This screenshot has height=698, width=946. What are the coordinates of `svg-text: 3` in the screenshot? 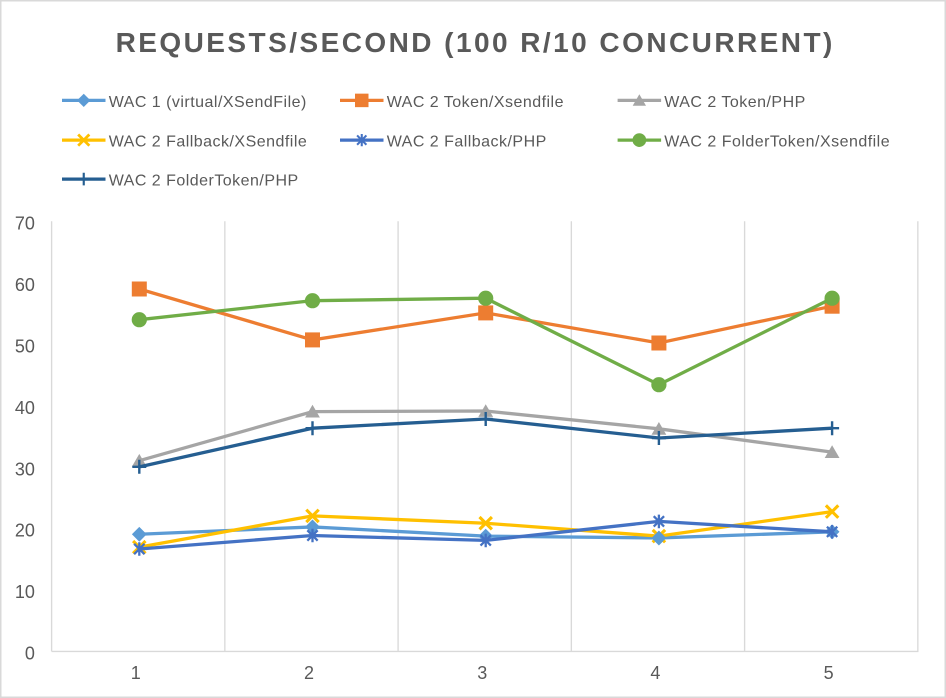 It's located at (482, 673).